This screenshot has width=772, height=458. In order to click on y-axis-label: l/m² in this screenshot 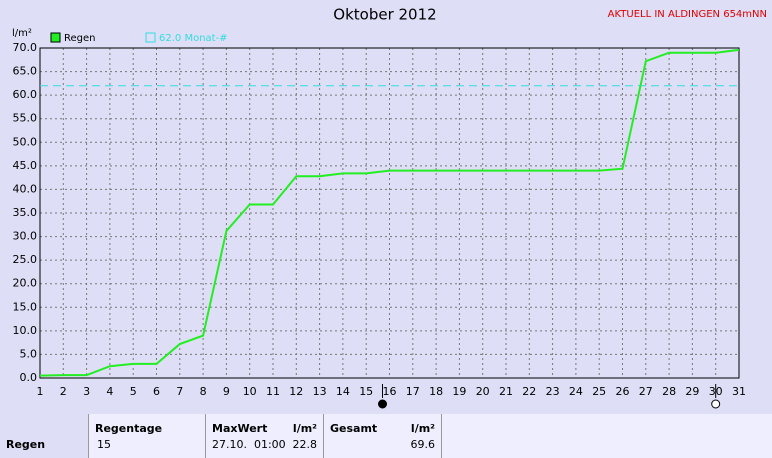, I will do `click(22, 33)`.